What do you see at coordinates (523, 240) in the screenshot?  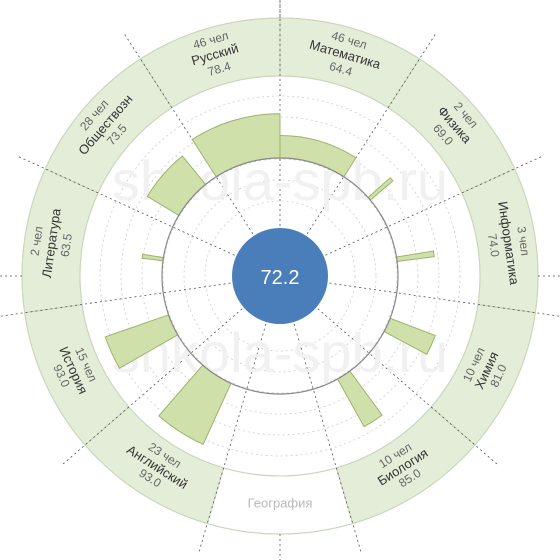 I see `sector-count-label: 3 чел` at bounding box center [523, 240].